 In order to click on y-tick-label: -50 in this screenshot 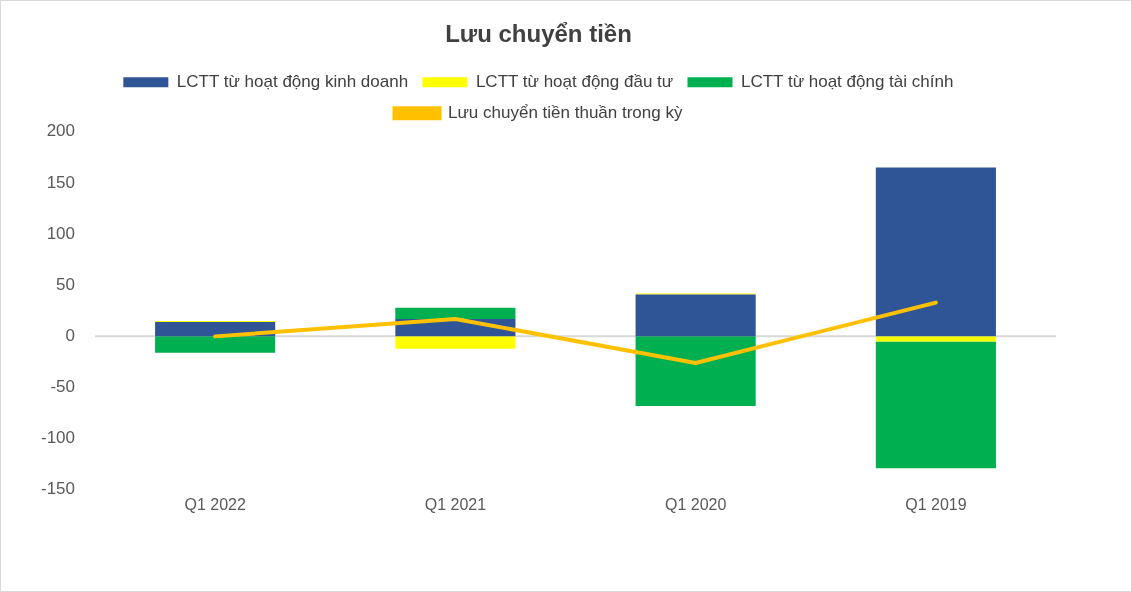, I will do `click(63, 387)`.